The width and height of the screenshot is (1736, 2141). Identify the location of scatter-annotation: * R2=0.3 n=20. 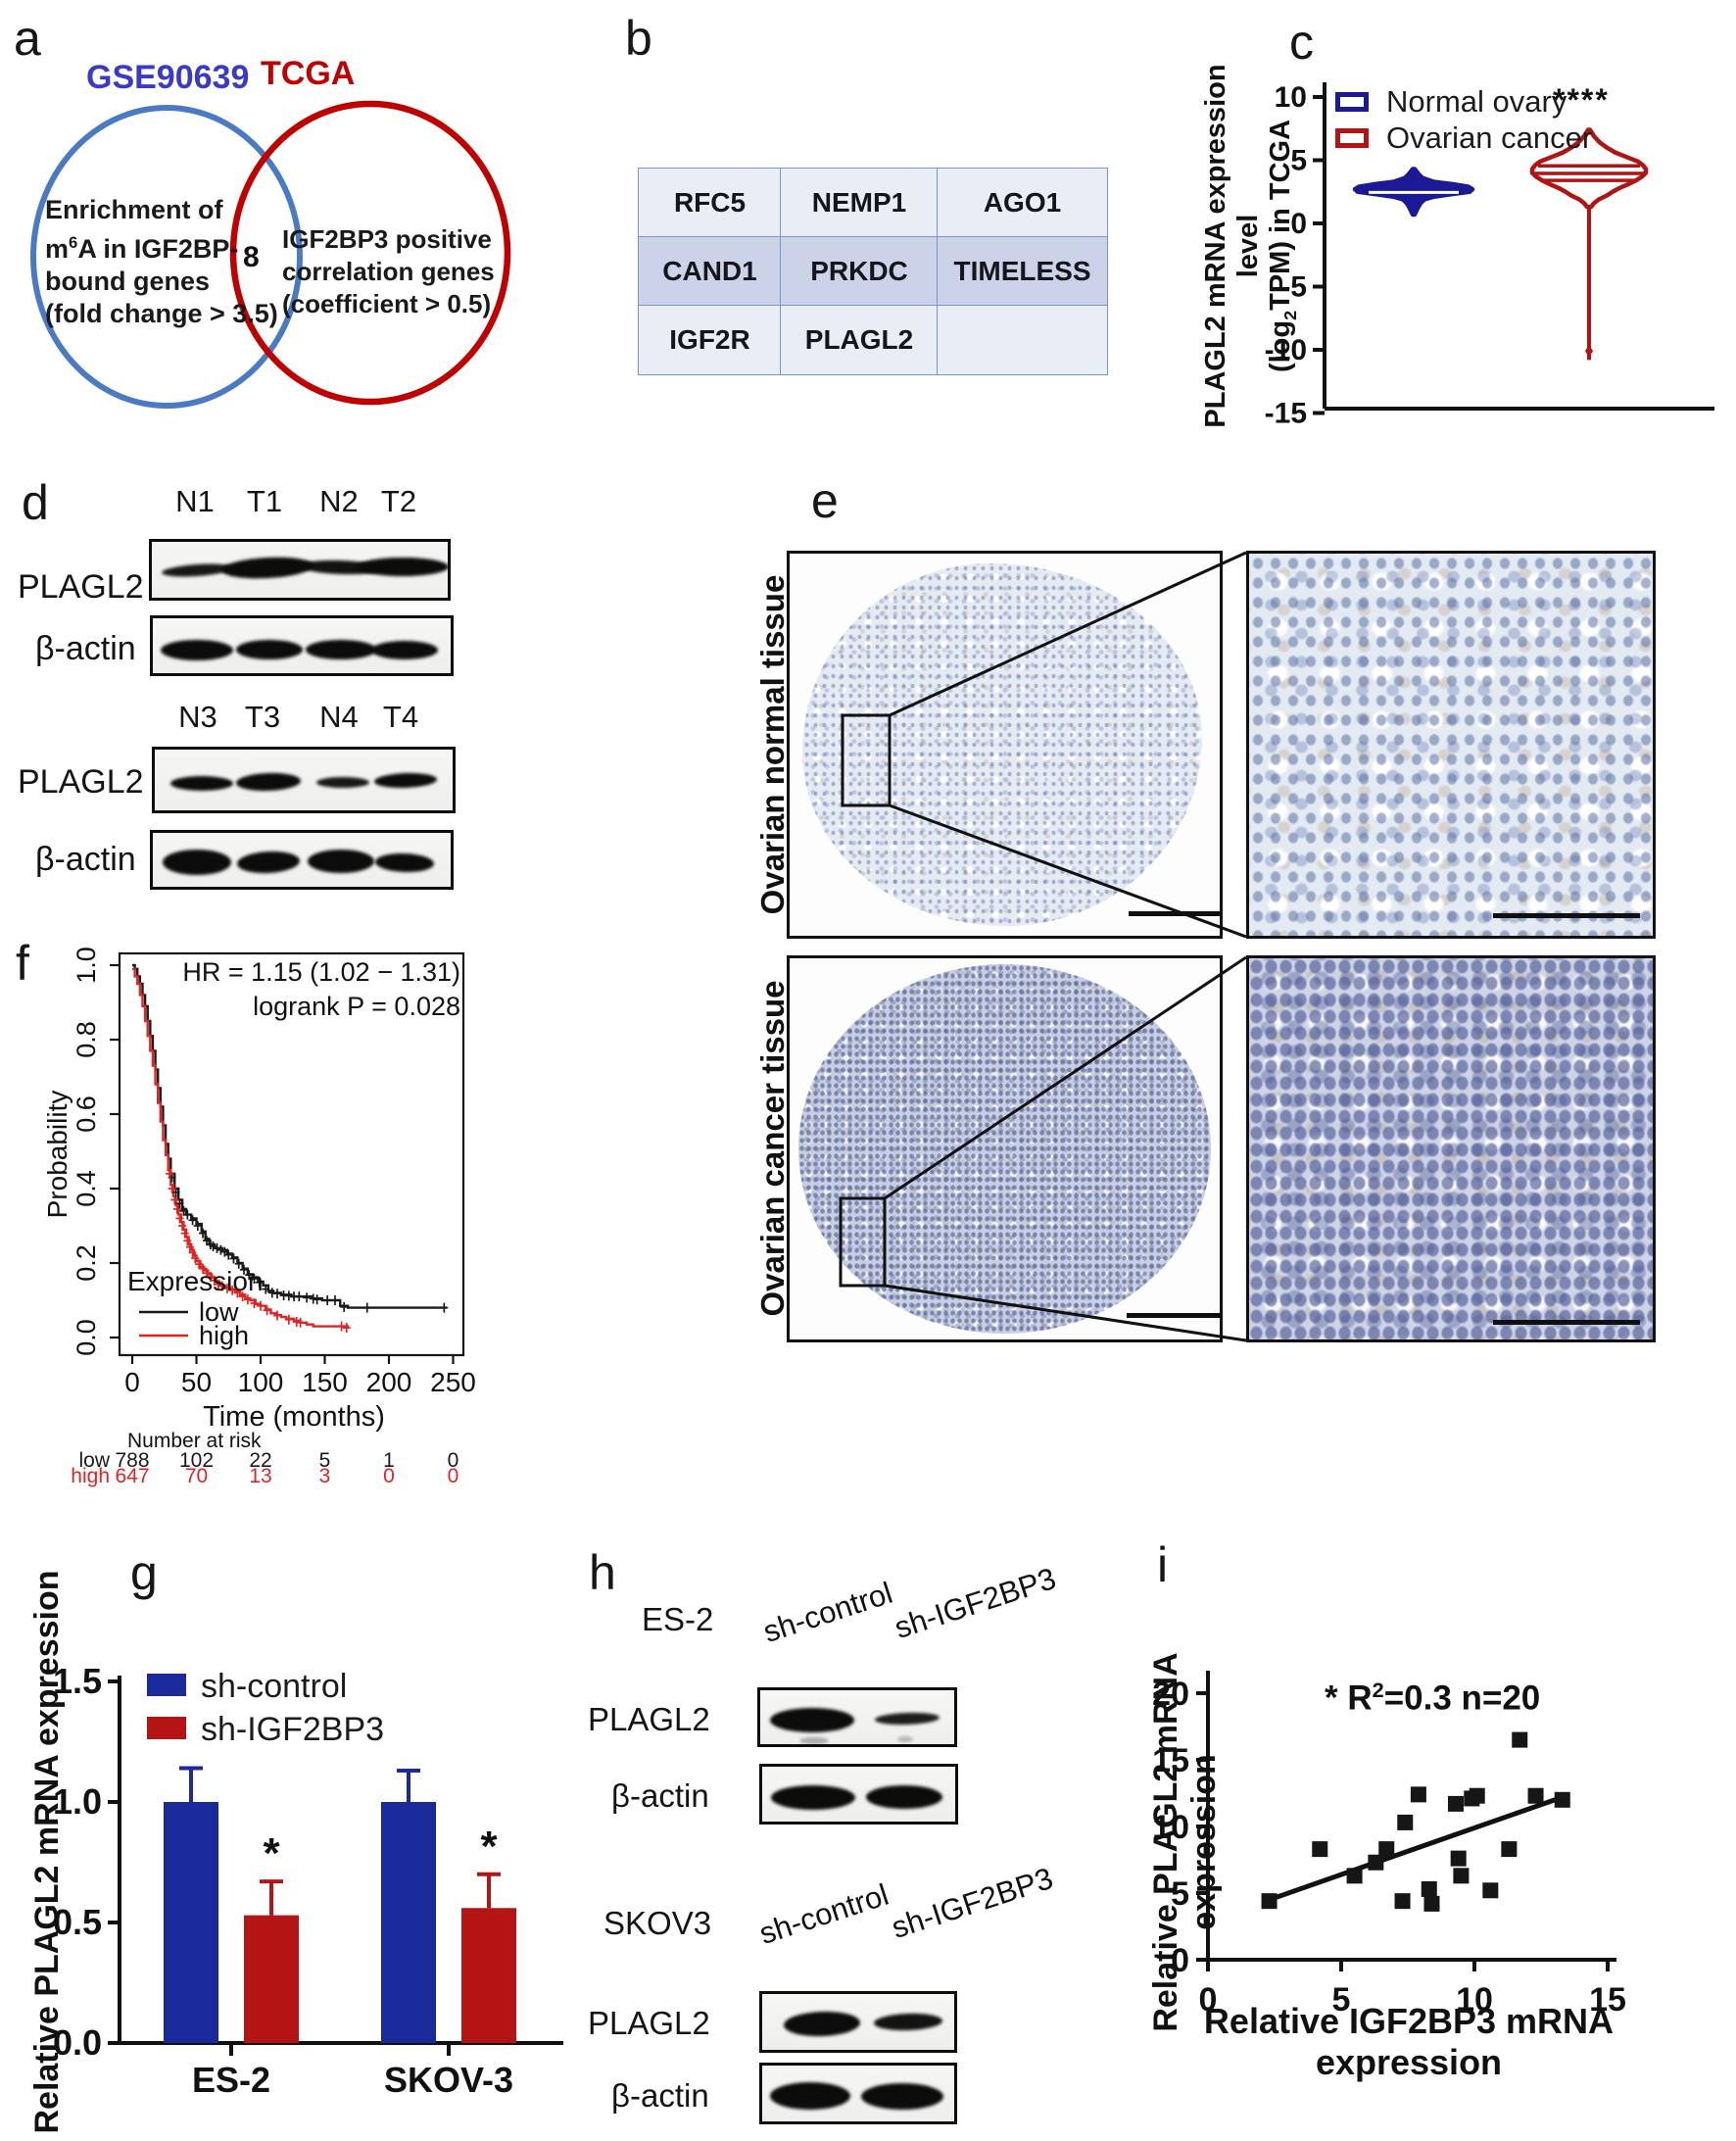
(1433, 1698).